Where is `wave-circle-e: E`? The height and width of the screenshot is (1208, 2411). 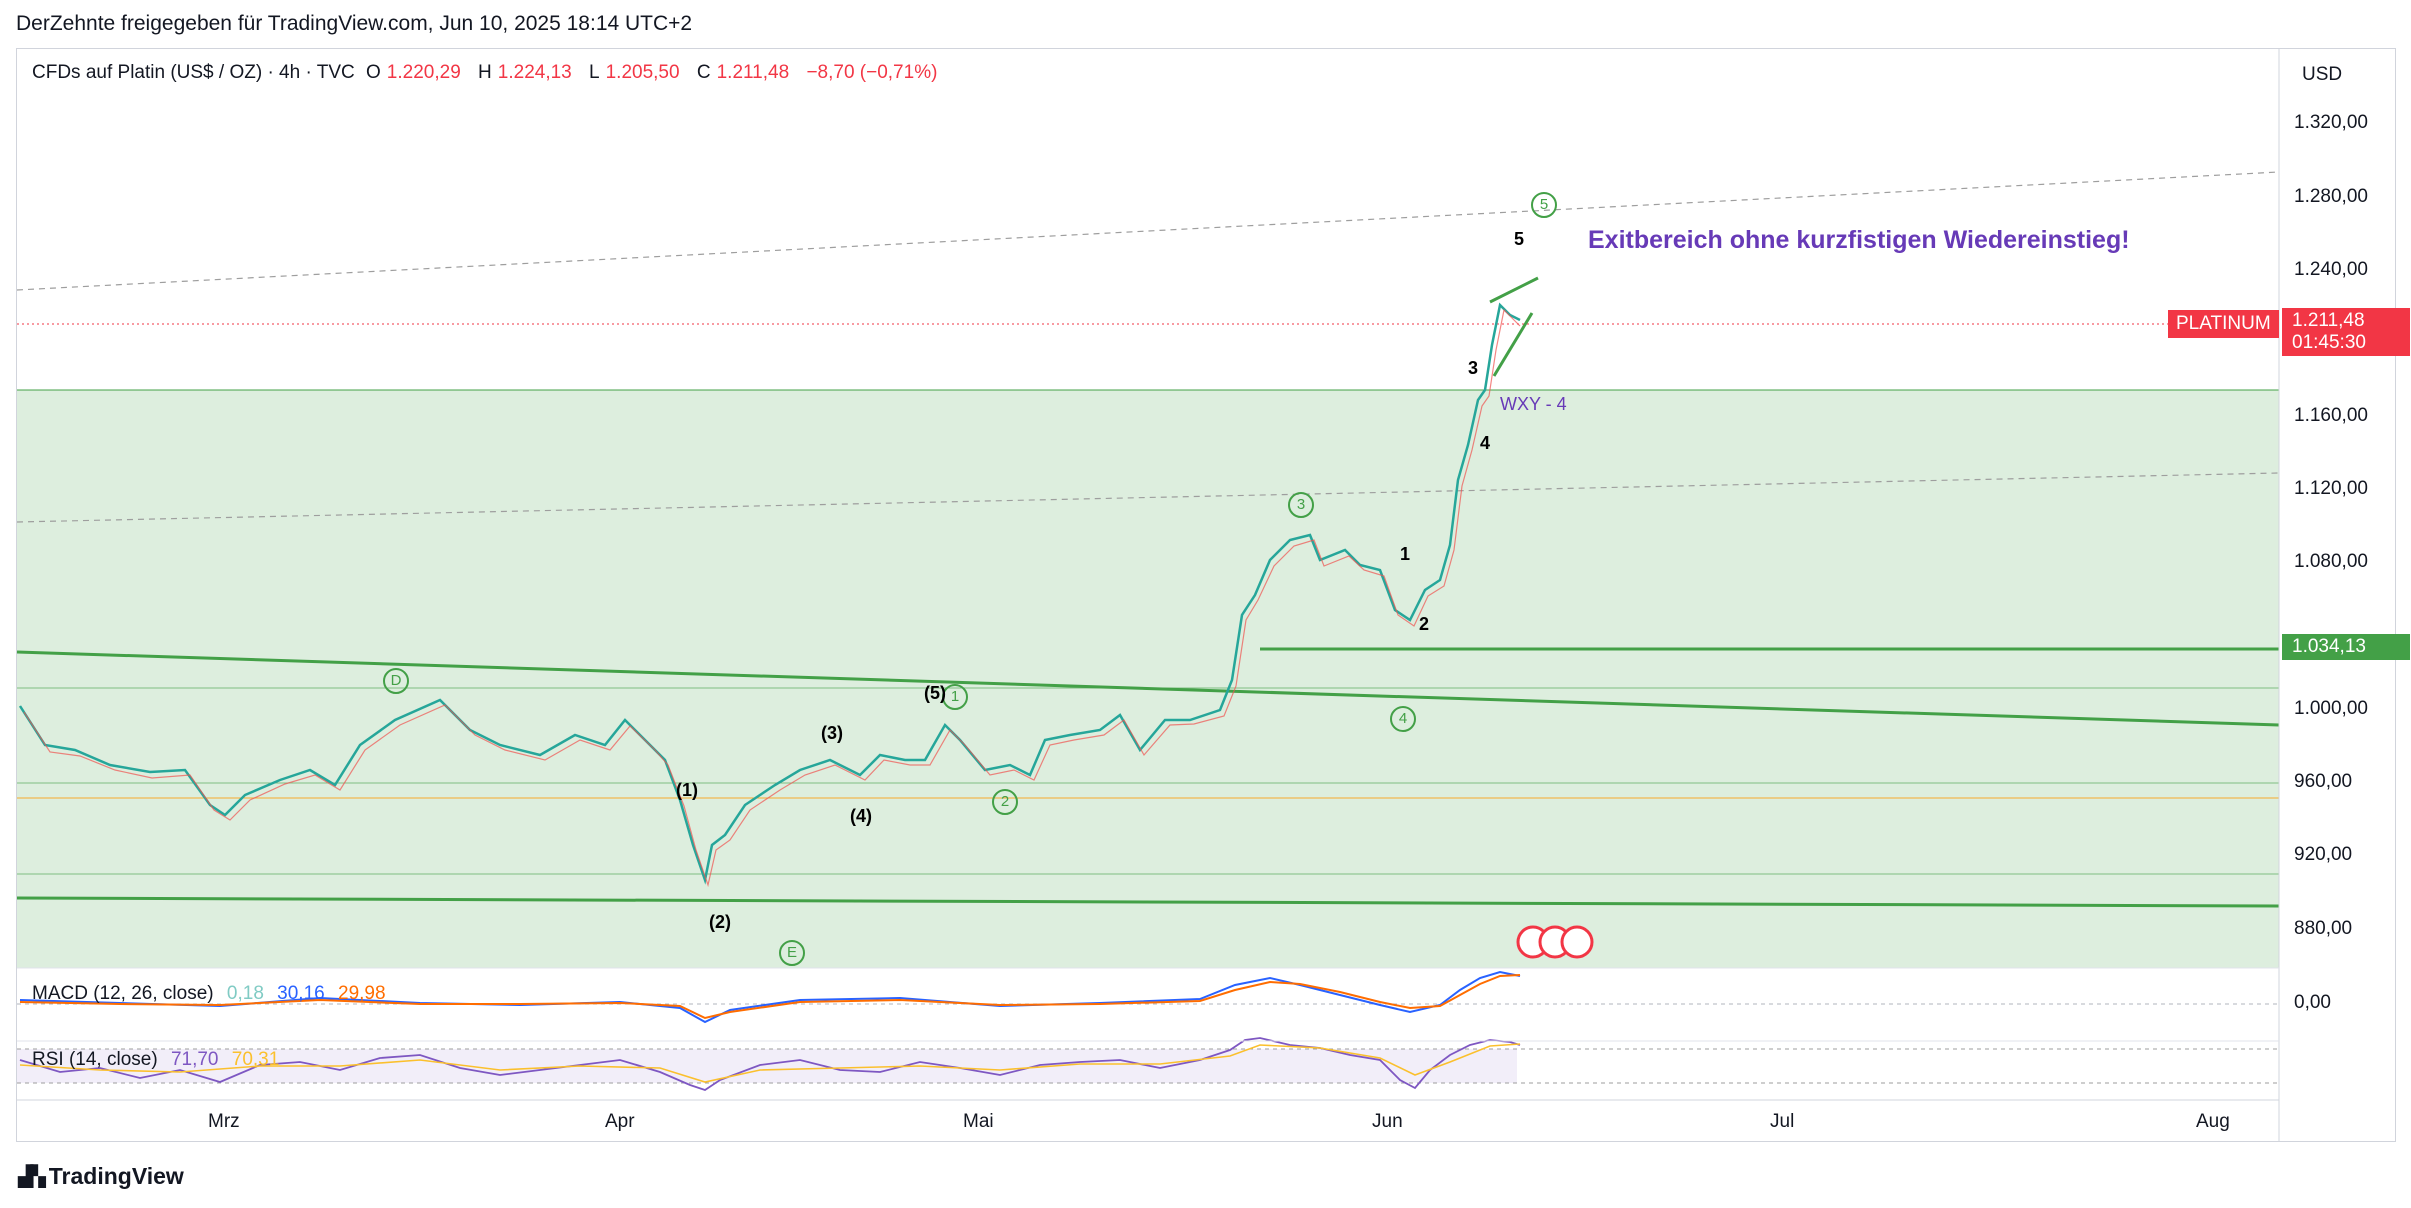 wave-circle-e: E is located at coordinates (792, 953).